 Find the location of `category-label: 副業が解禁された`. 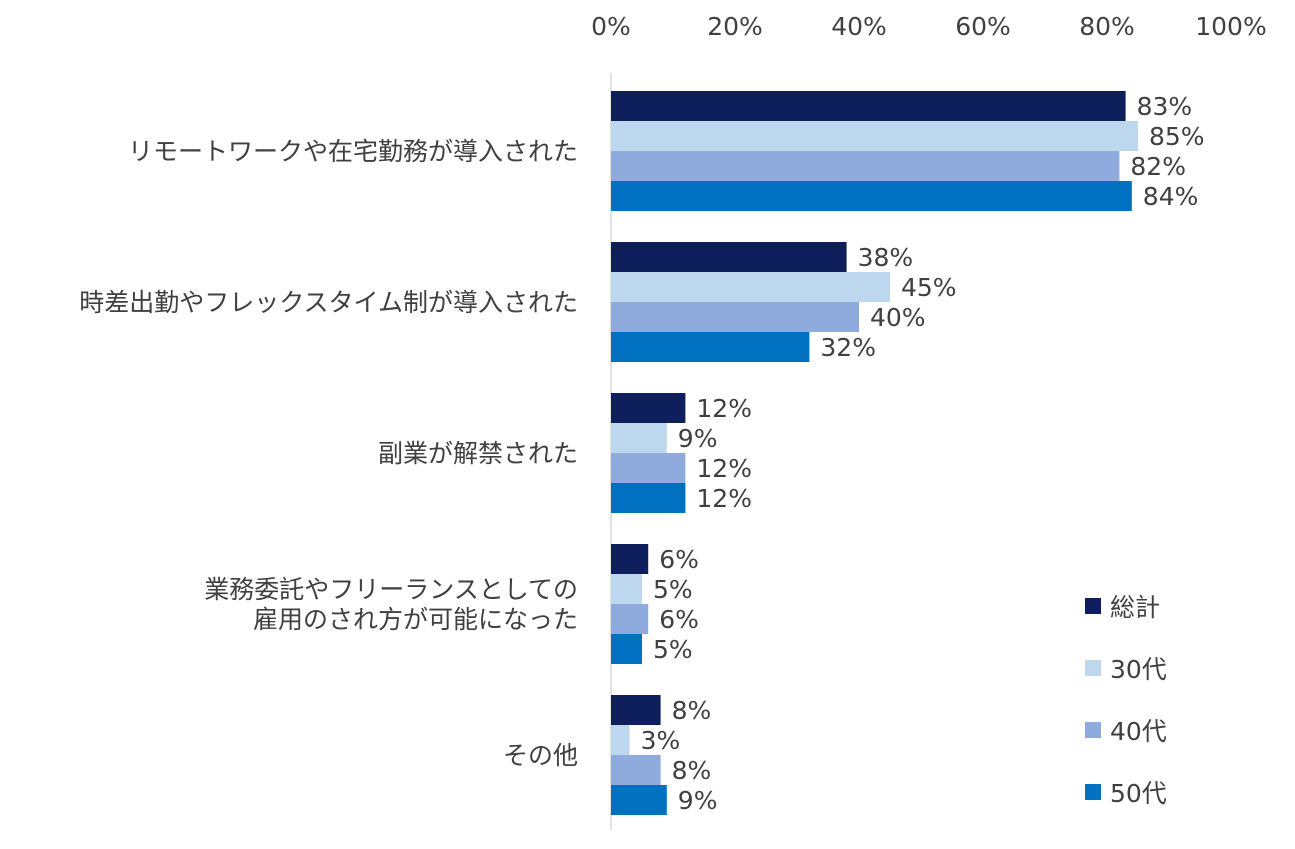

category-label: 副業が解禁された is located at coordinates (478, 453).